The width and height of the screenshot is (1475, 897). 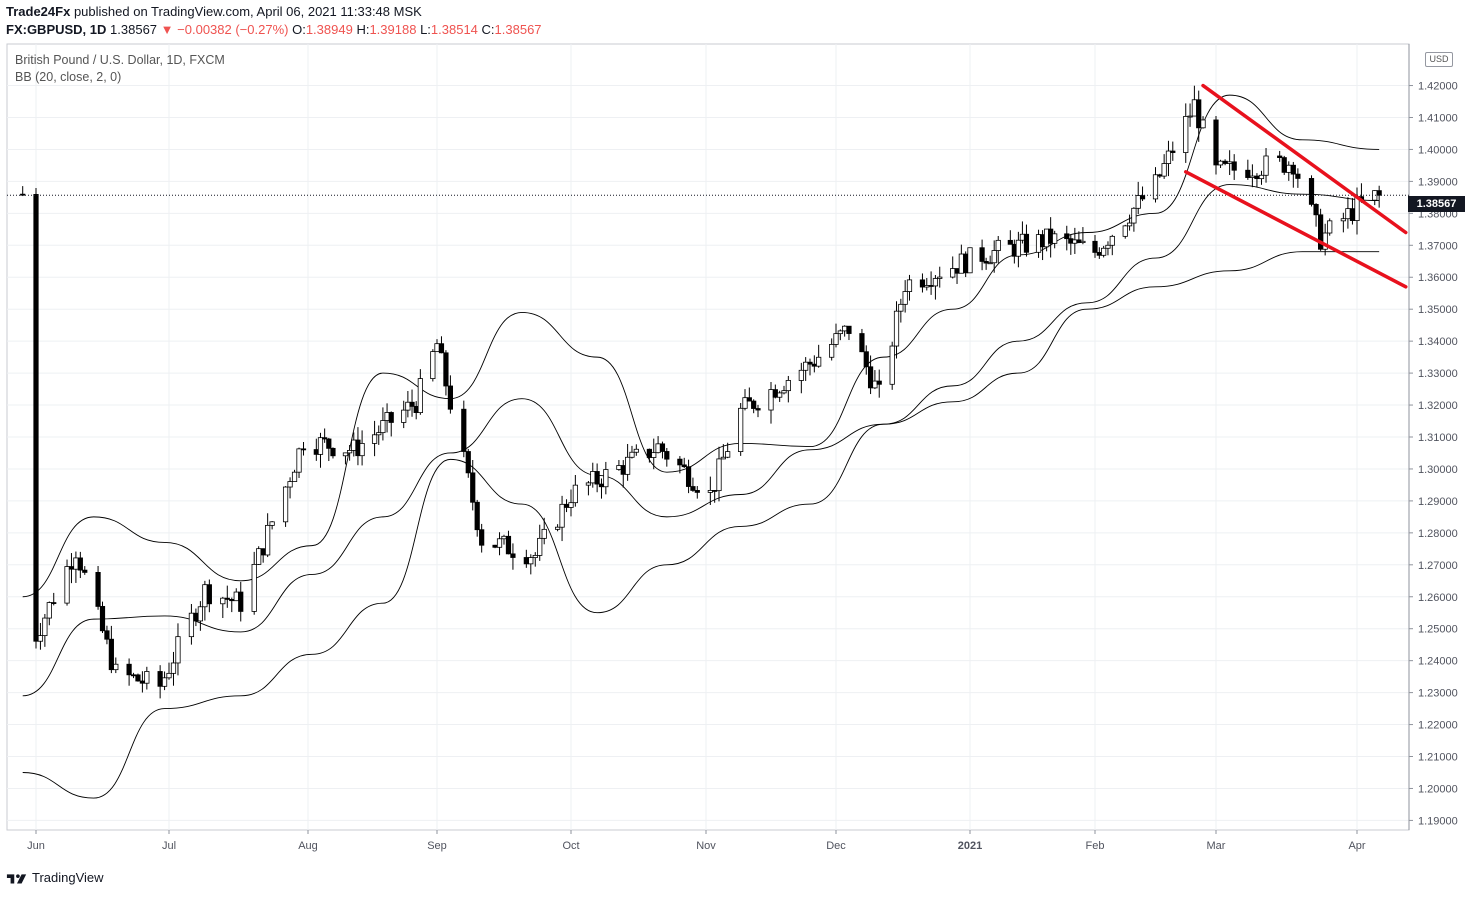 What do you see at coordinates (1438, 821) in the screenshot?
I see `y-tick-label: 1.19000` at bounding box center [1438, 821].